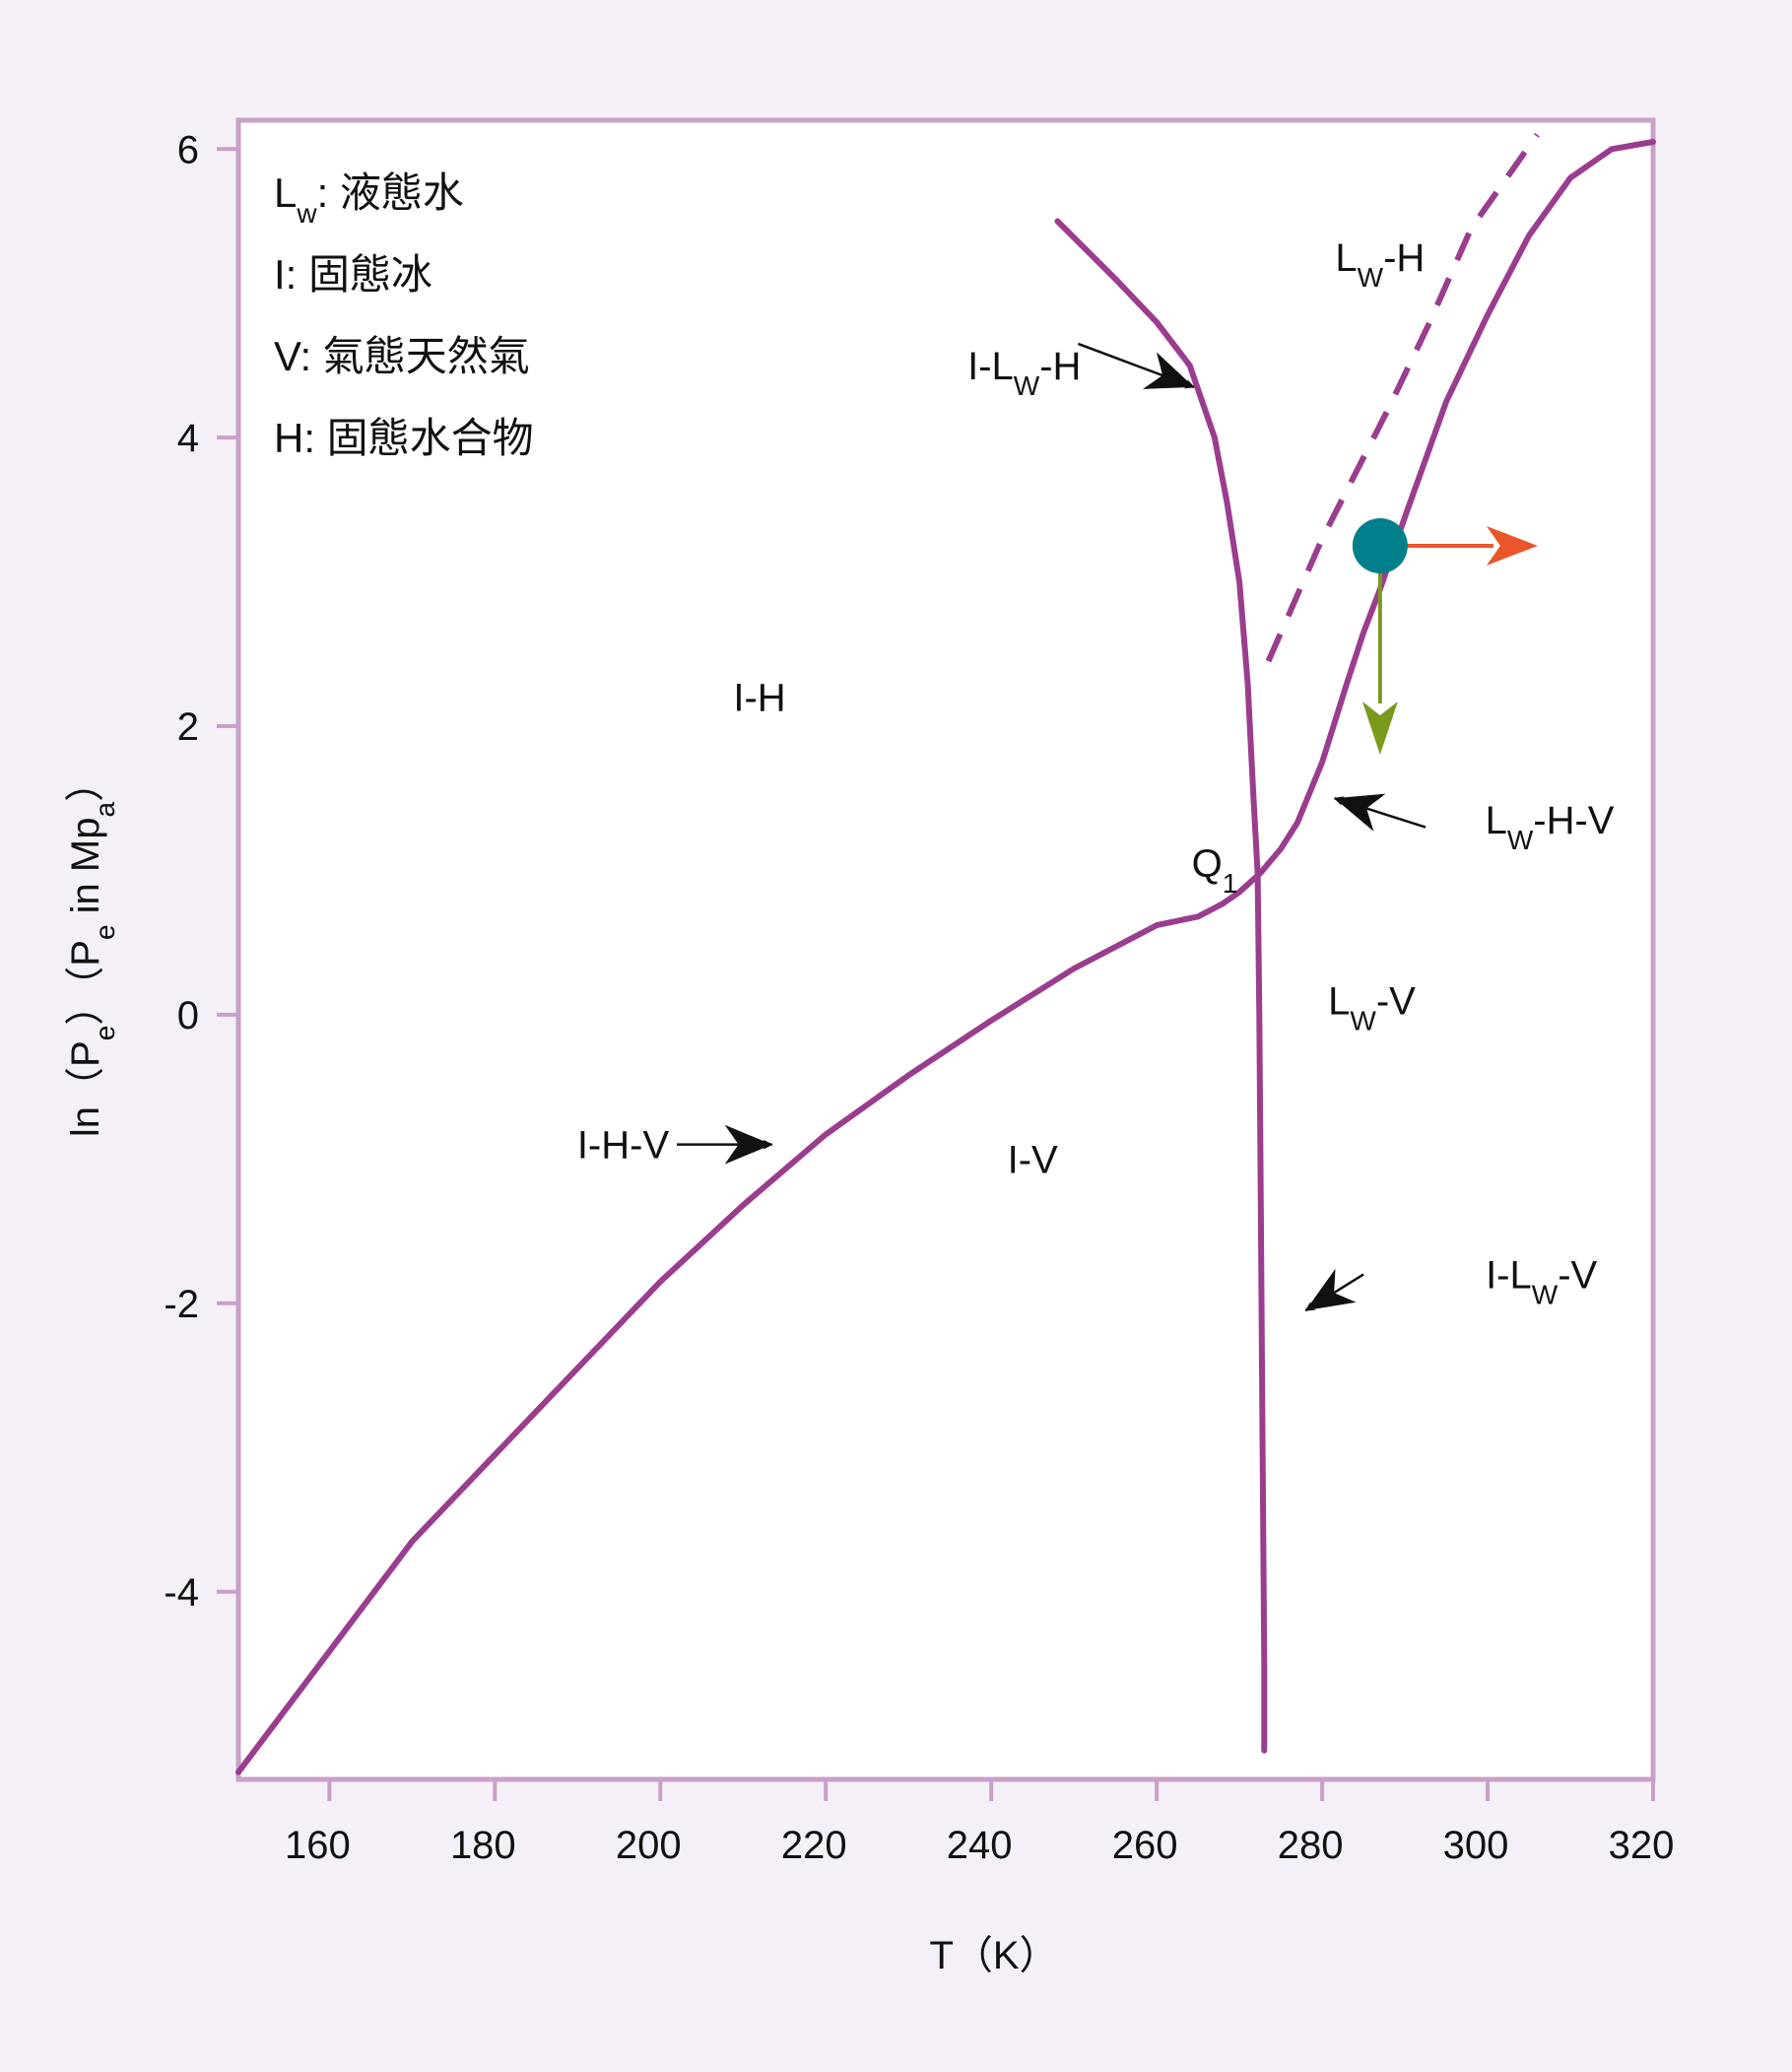 This screenshot has height=2072, width=1792. I want to click on curve-label: I-H-V, so click(623, 1146).